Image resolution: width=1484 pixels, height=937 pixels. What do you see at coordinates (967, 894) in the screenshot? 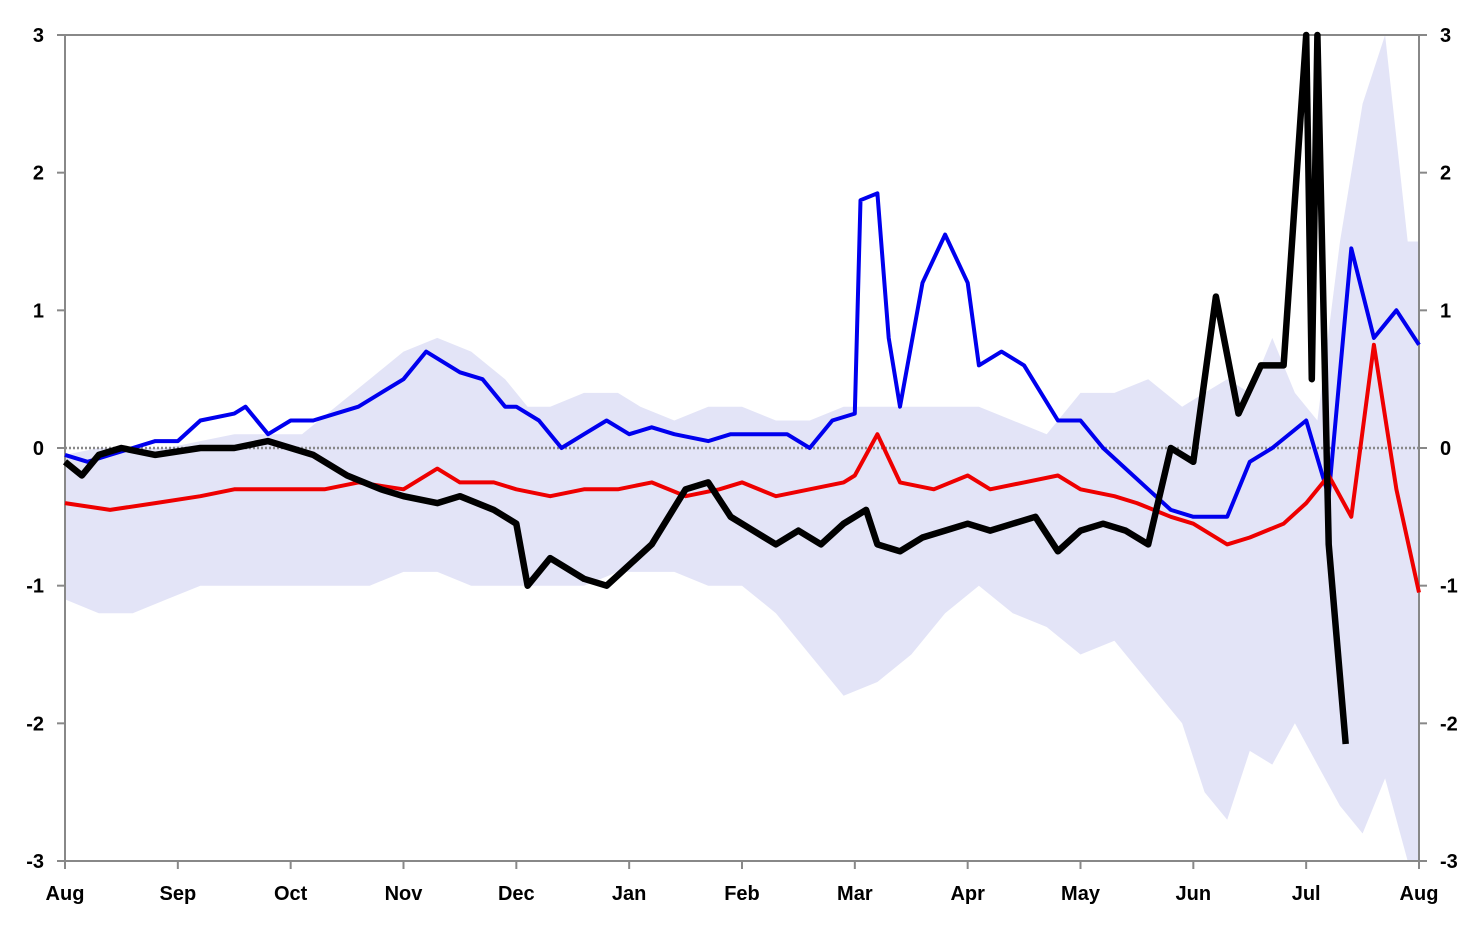
I see `x-tick-label: Apr` at bounding box center [967, 894].